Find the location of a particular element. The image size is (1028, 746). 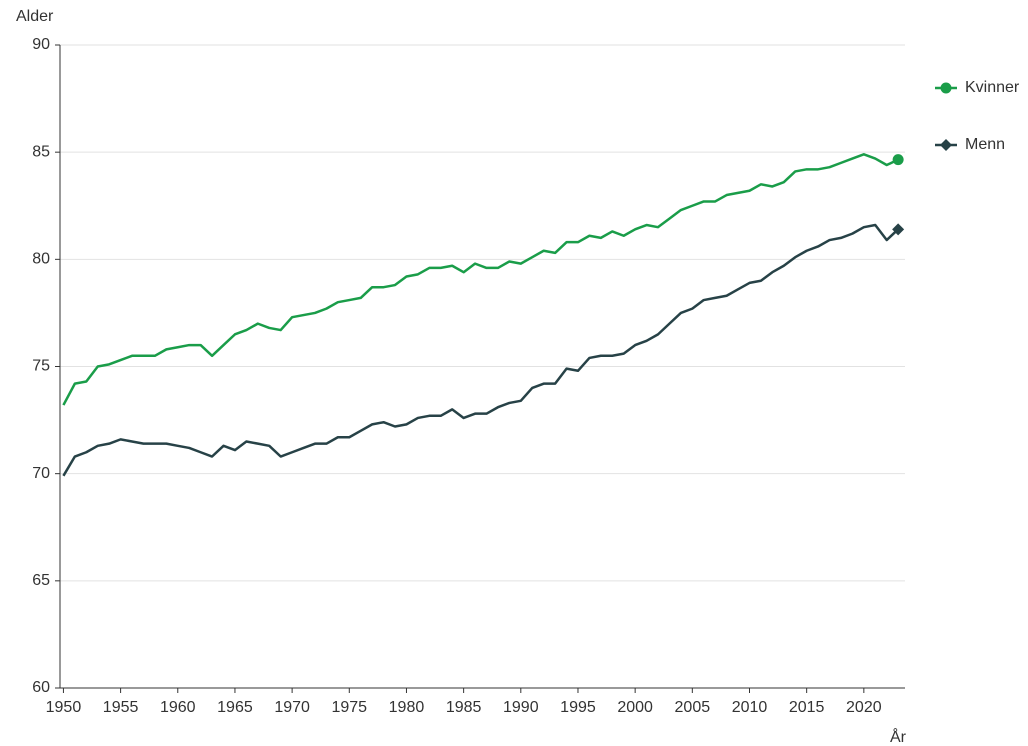

x-axis-label: År is located at coordinates (898, 736).